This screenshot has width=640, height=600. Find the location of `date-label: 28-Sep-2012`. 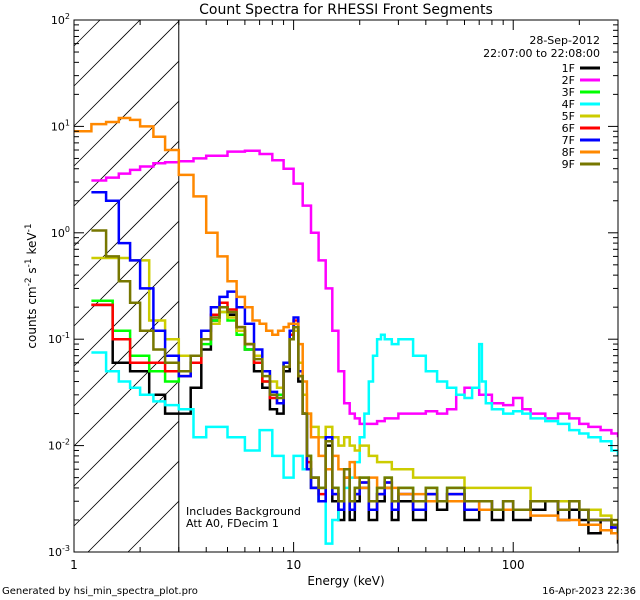

date-label: 28-Sep-2012 is located at coordinates (564, 40).